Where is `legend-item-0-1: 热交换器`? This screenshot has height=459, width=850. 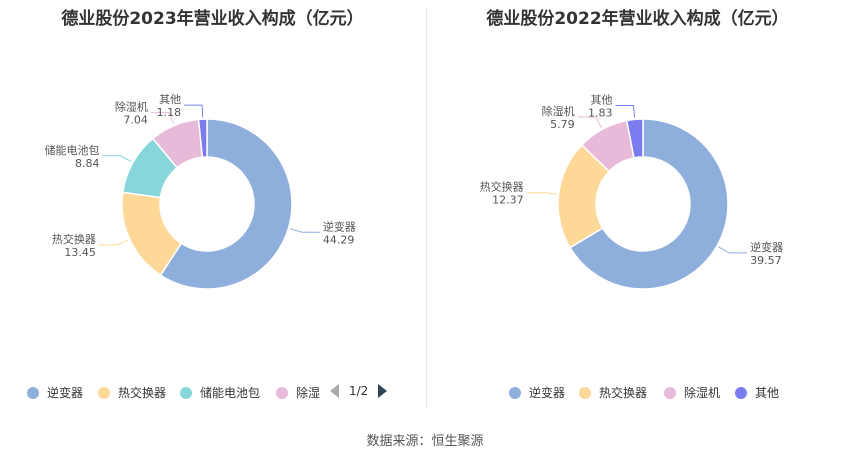 legend-item-0-1: 热交换器 is located at coordinates (132, 392).